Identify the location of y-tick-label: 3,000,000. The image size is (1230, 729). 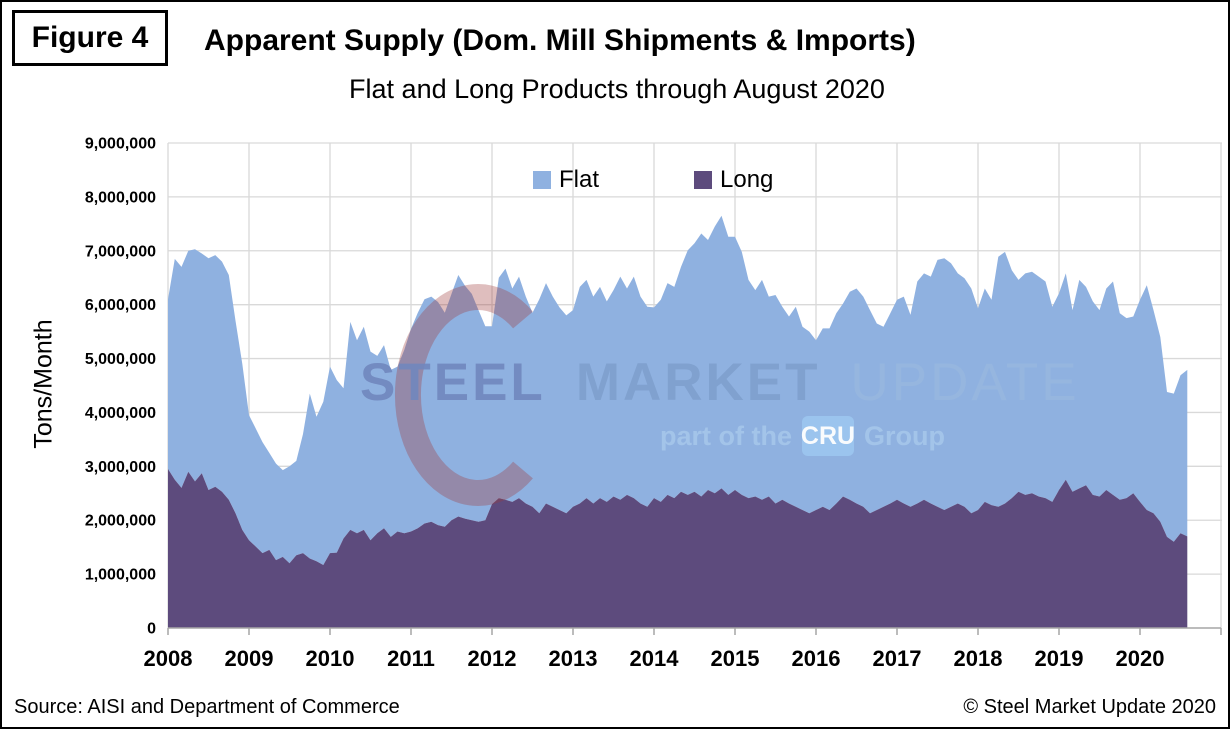
(120, 467).